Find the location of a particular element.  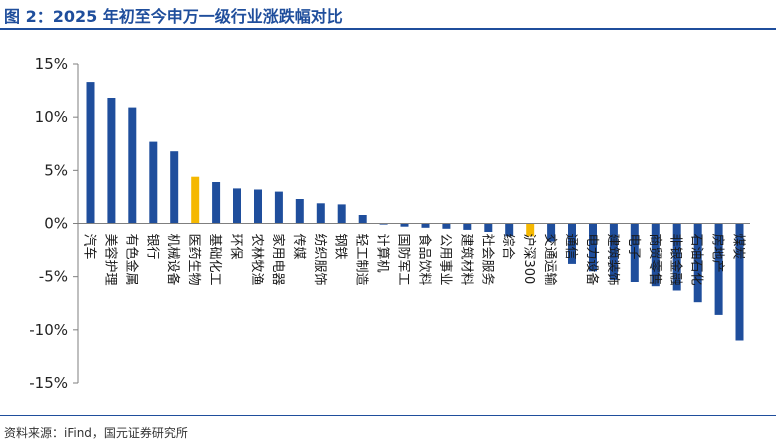

category-label: 建筑材料 is located at coordinates (466, 260).